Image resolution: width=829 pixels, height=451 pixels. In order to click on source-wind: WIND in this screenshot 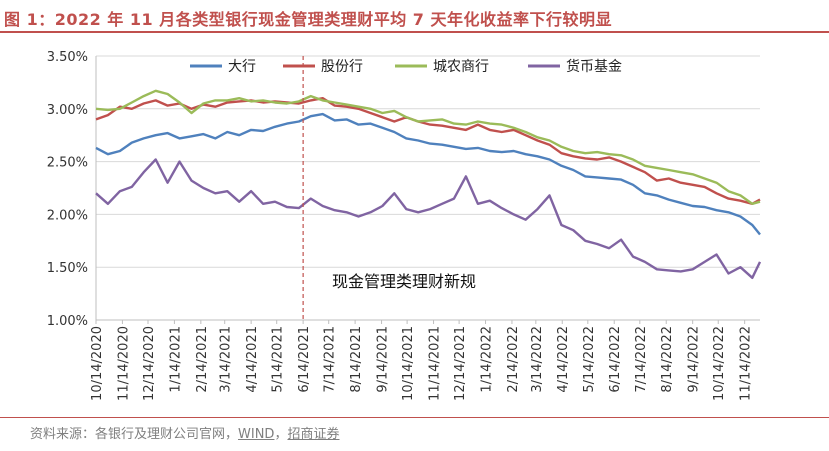, I will do `click(256, 434)`.